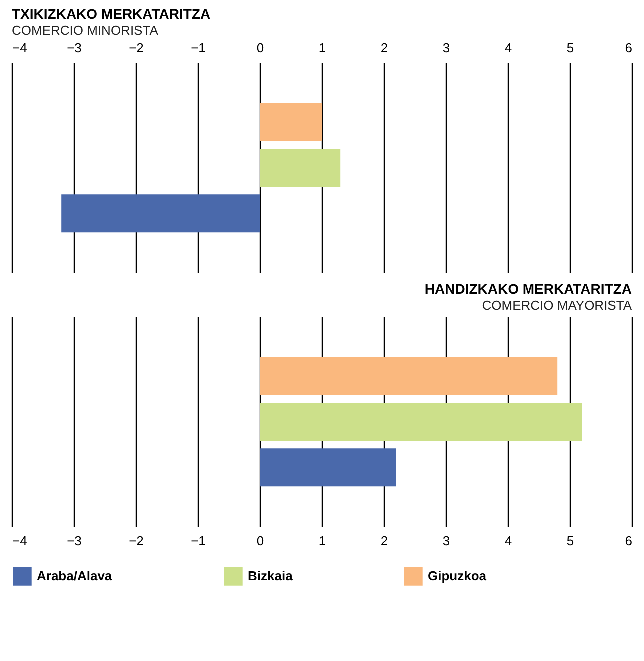 The image size is (644, 661). I want to click on chart-title: TXIKIZKAKO MERKATARITZA, so click(111, 14).